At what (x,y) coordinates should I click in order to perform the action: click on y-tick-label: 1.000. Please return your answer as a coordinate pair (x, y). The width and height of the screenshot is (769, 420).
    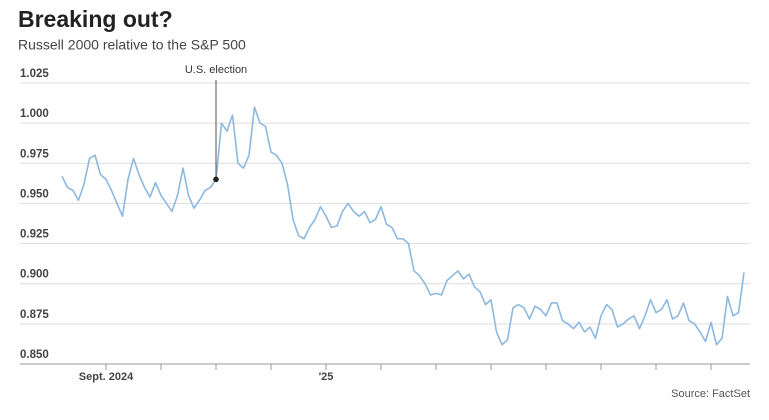
    Looking at the image, I should click on (34, 114).